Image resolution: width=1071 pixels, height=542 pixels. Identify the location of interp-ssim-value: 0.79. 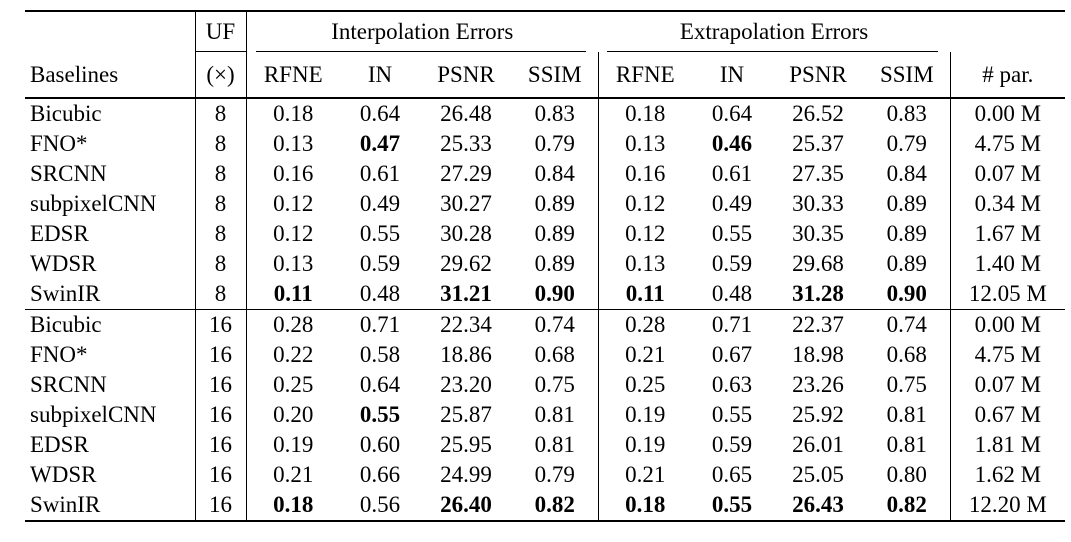
(554, 474).